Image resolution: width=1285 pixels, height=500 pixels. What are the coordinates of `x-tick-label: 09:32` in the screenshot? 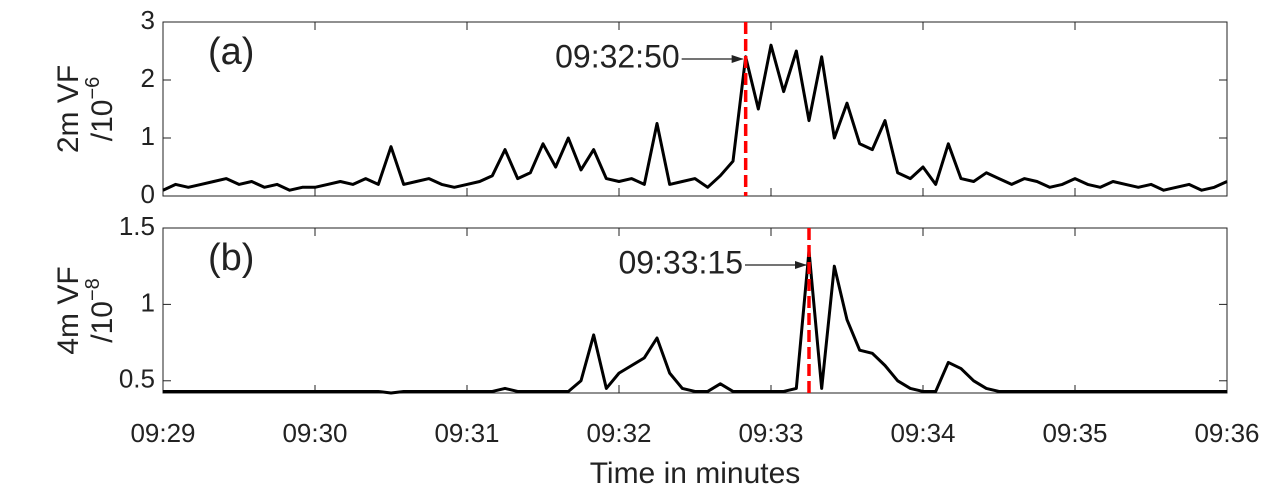 It's located at (618, 433).